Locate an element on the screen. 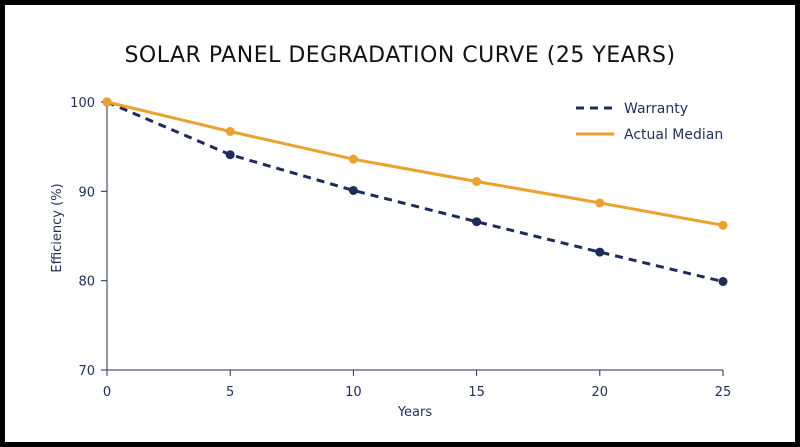 The height and width of the screenshot is (447, 800). chart-title: SOLAR PANEL DEGRADATION CURVE (25 YEARS) is located at coordinates (400, 55).